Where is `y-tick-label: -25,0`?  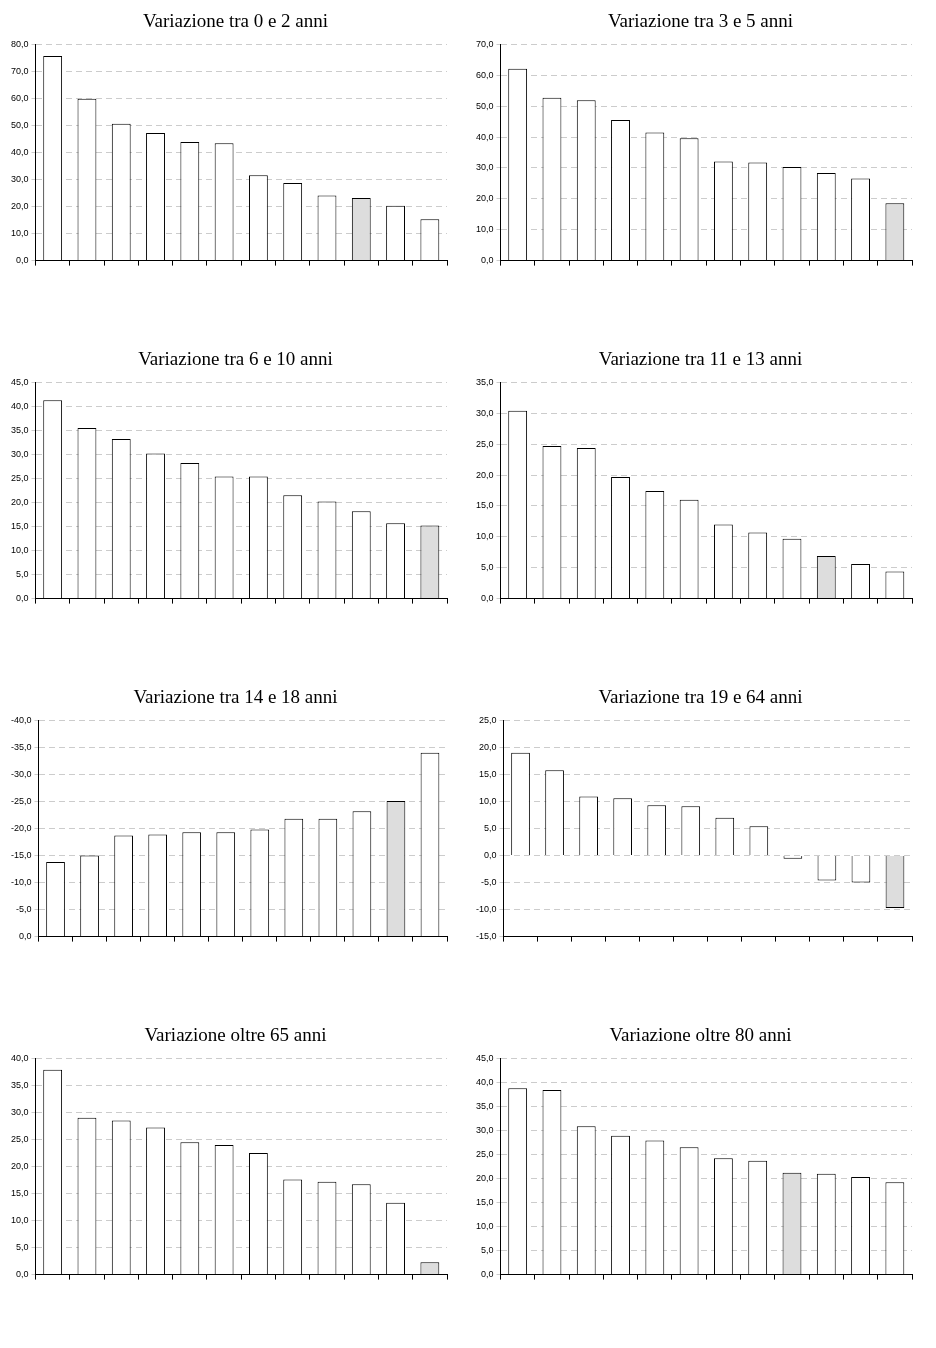
y-tick-label: -25,0 is located at coordinates (21, 800).